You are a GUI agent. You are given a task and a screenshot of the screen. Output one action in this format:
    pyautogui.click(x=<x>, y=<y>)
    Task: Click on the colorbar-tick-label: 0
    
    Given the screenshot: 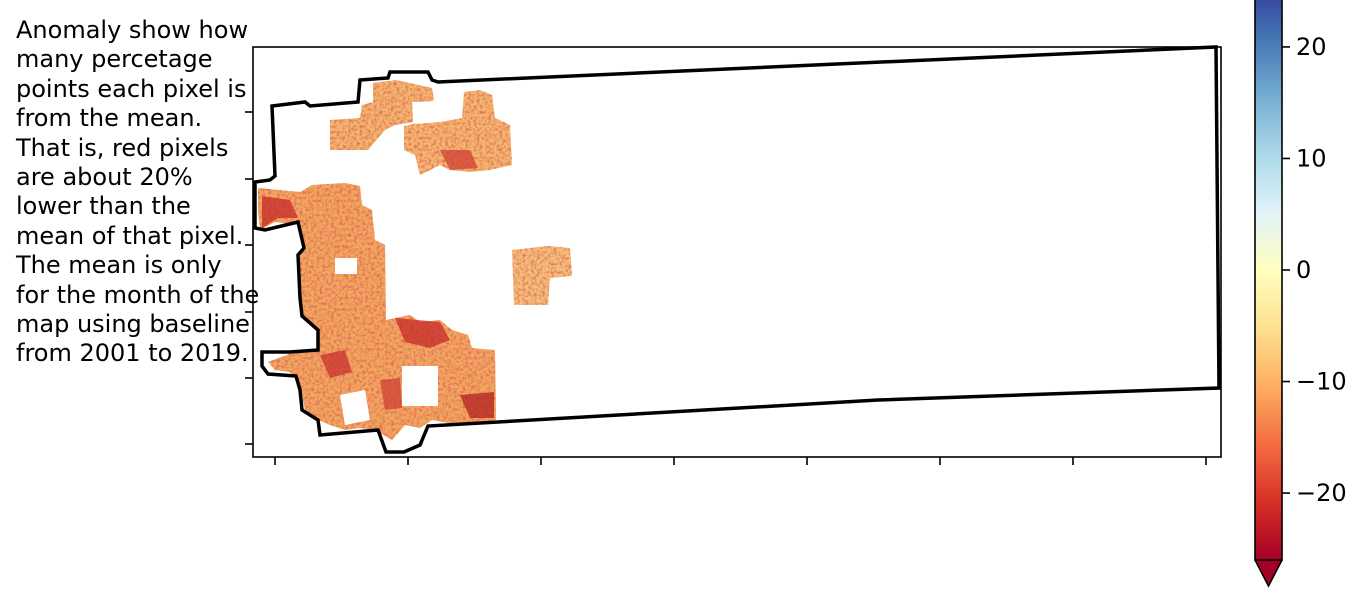 What is the action you would take?
    pyautogui.click(x=1303, y=270)
    